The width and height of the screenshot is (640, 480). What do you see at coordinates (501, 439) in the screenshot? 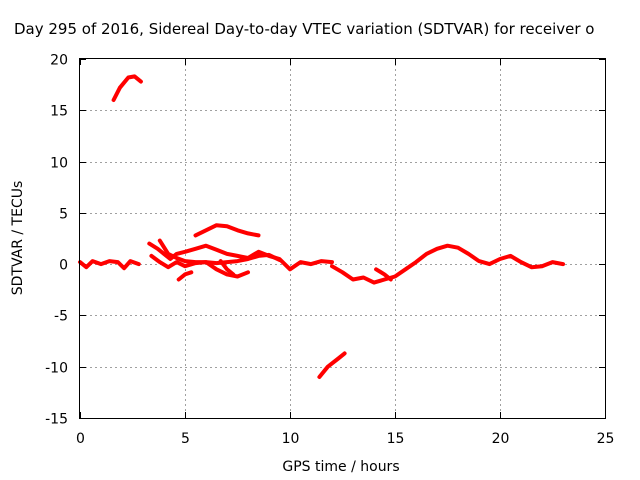
I see `x-tick-label: 20` at bounding box center [501, 439].